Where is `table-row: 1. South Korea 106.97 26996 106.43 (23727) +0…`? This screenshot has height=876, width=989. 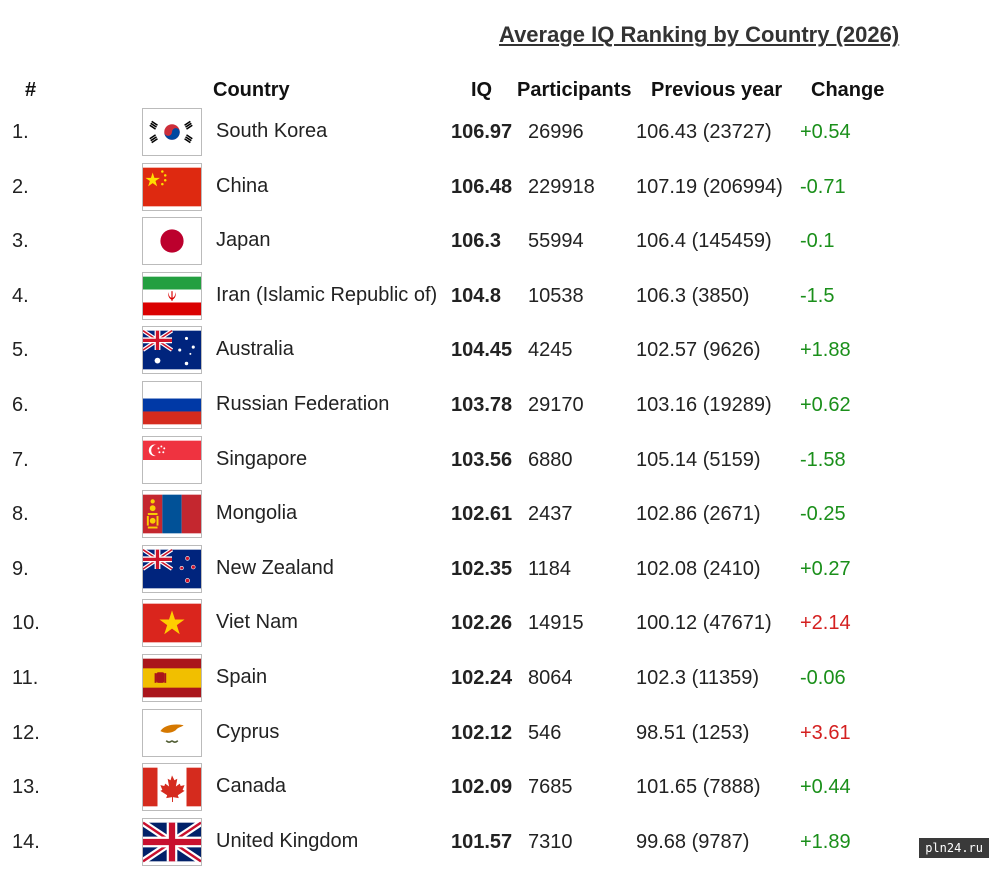 table-row: 1. South Korea 106.97 26996 106.43 (23727) +0… is located at coordinates (494, 137).